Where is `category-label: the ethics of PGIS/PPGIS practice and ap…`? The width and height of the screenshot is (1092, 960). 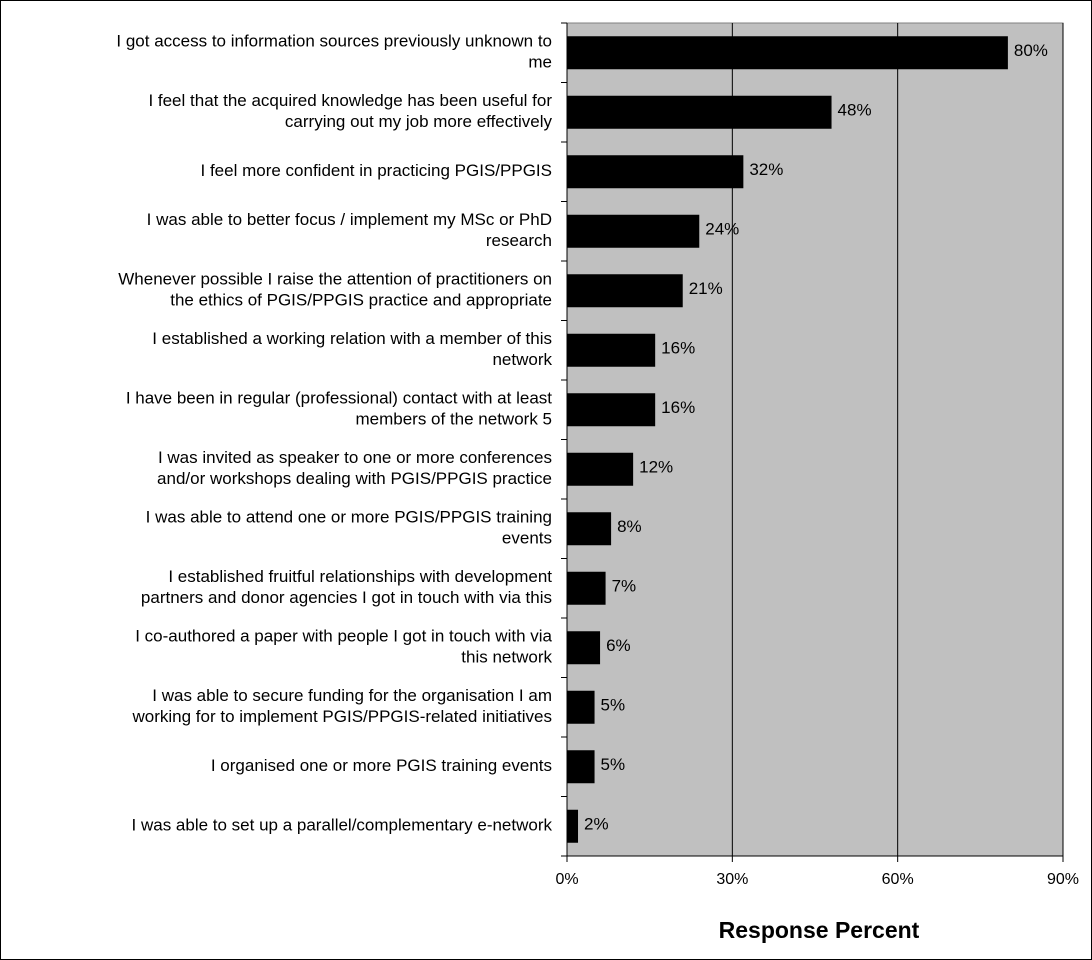
category-label: the ethics of PGIS/PPGIS practice and ap… is located at coordinates (361, 300).